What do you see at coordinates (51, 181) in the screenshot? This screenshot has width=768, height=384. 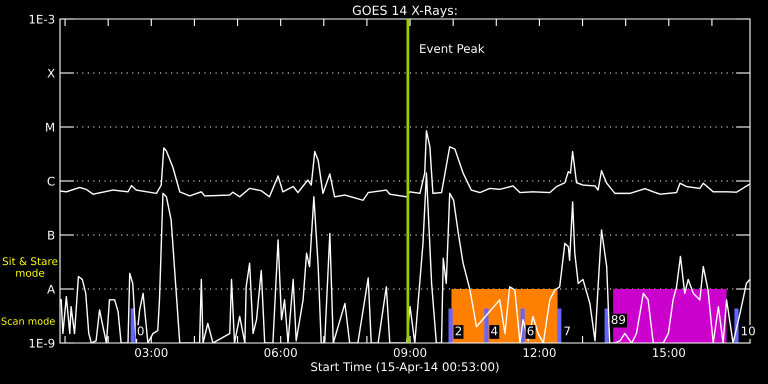 I see `y-tick-label: C` at bounding box center [51, 181].